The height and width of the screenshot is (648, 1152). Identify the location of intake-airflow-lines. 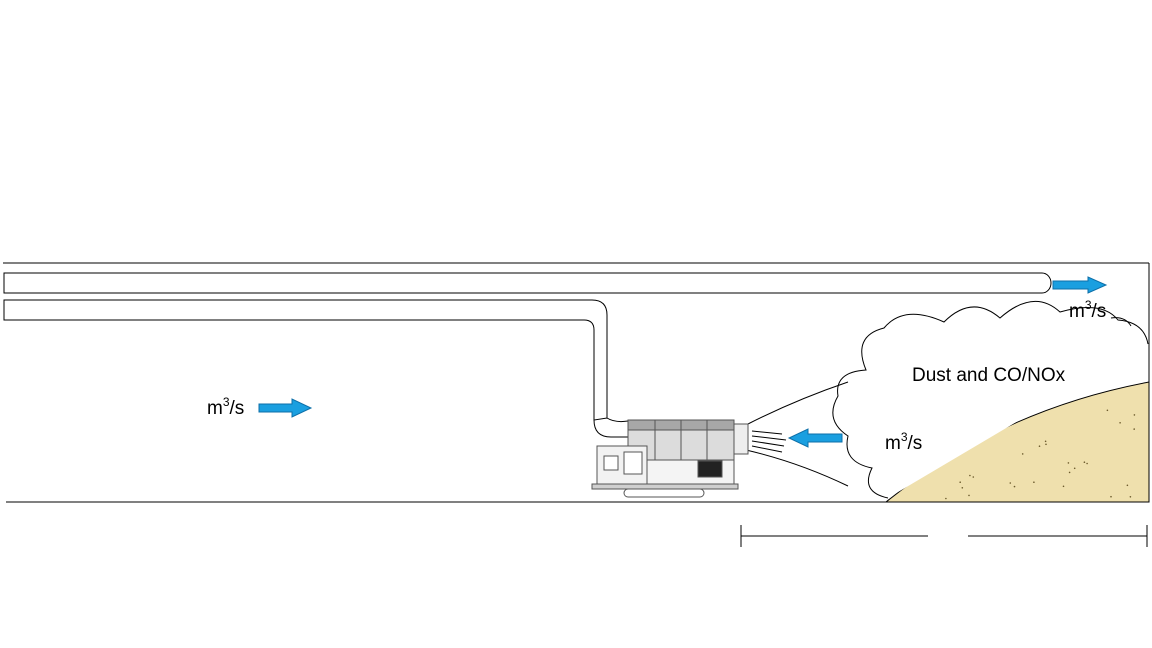
(797, 434).